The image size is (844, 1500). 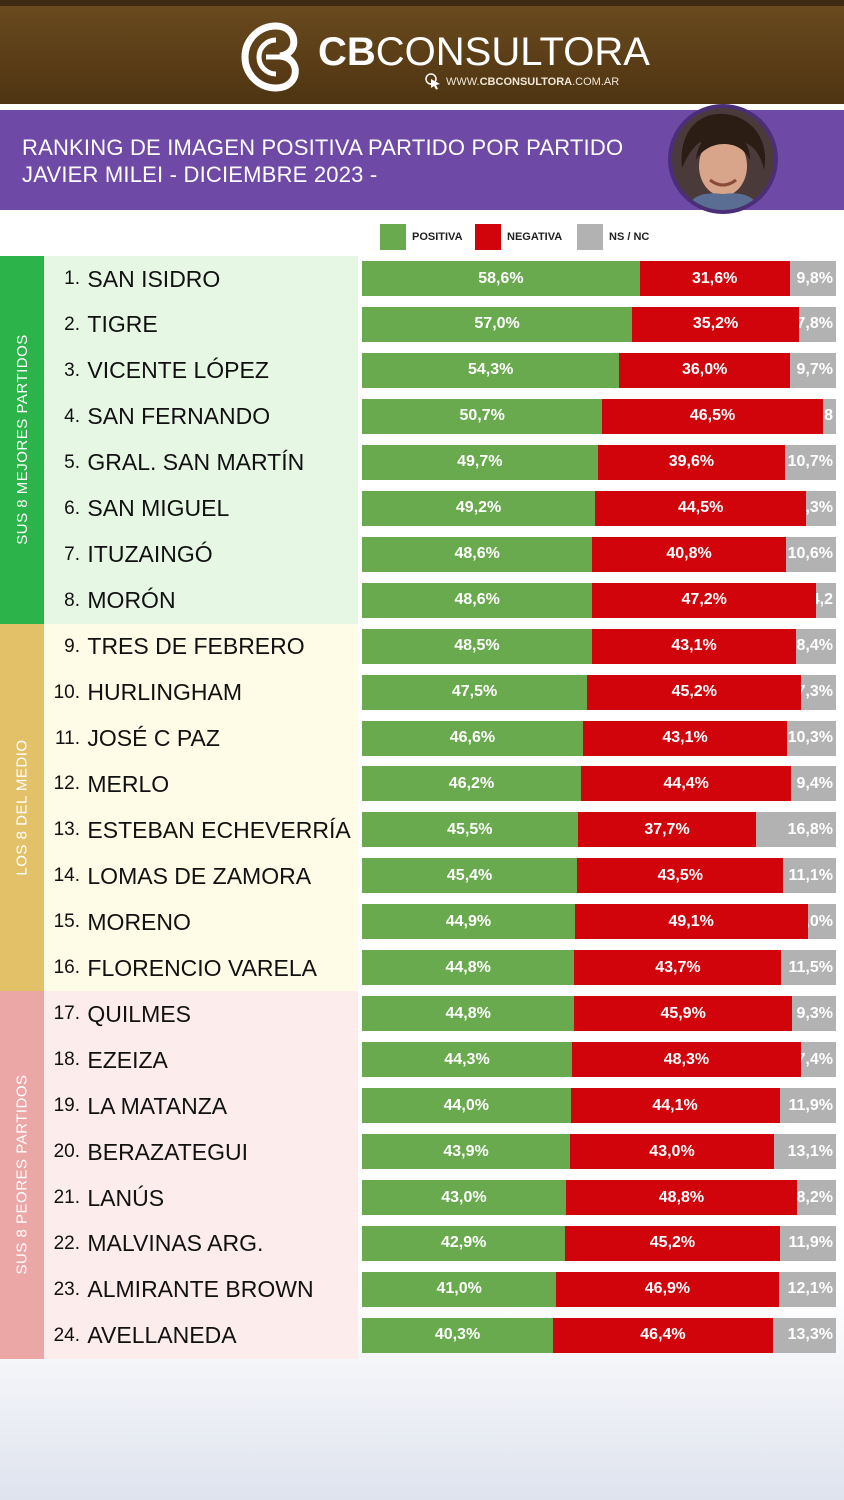 I want to click on bar-nsnc: 11,9%, so click(x=807, y=1106).